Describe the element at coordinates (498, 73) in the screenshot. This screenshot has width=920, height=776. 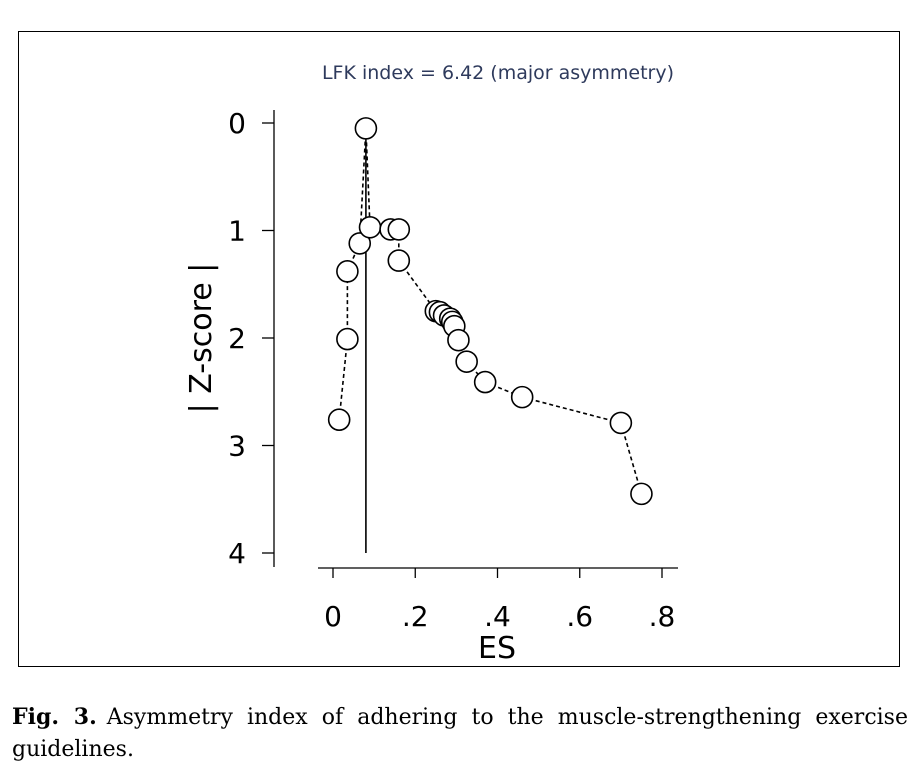
I see `chart-title: LFK index = 6.42 (major asymmetry)` at that location.